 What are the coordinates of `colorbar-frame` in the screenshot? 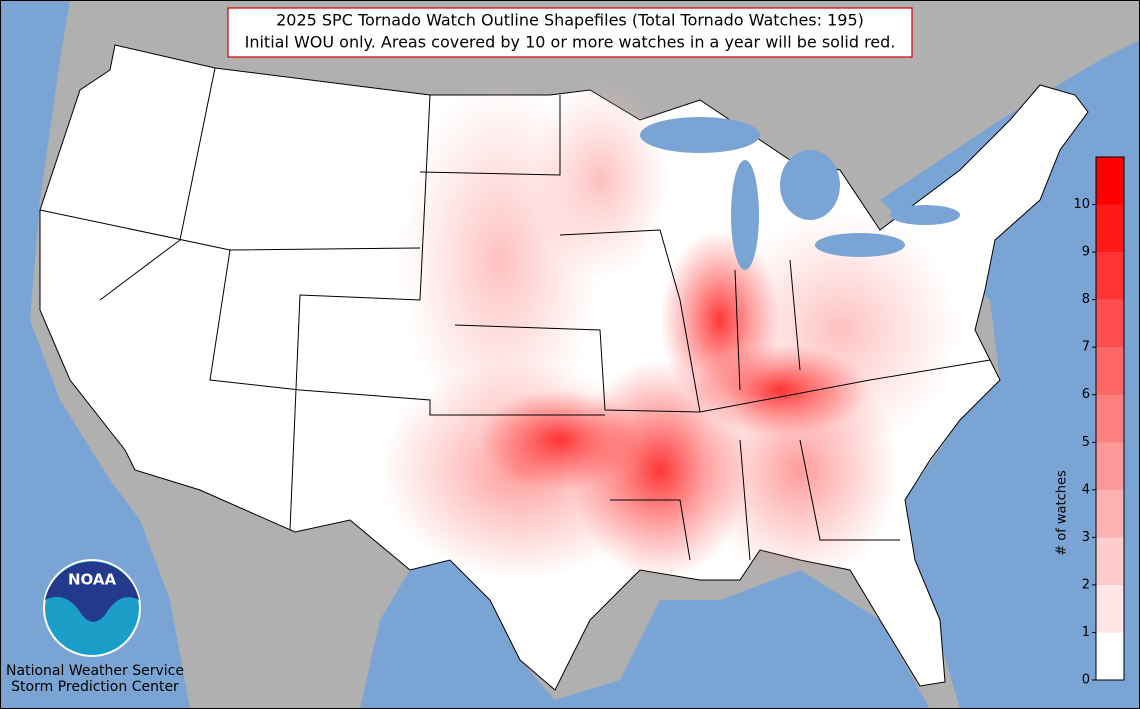 It's located at (1110, 418).